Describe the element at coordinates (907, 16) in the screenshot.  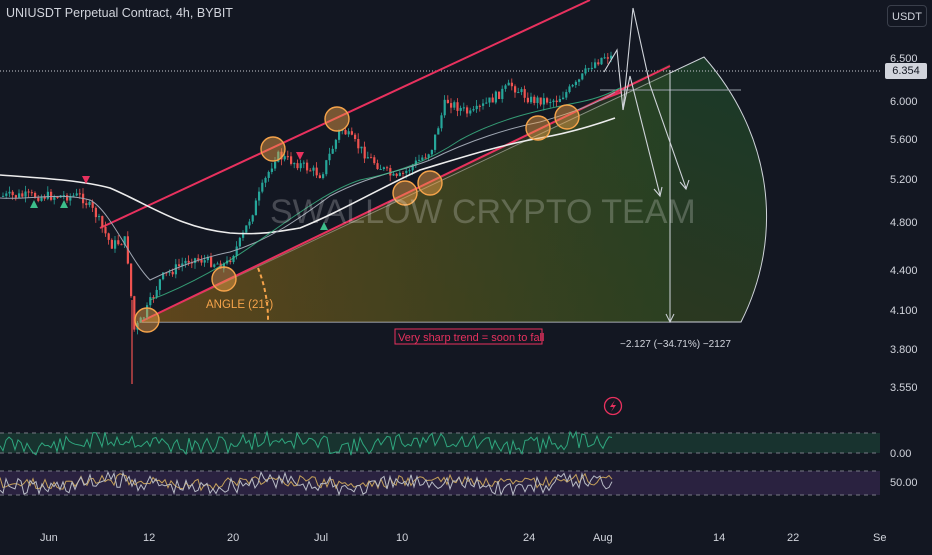
I see `currency-button: USDT` at that location.